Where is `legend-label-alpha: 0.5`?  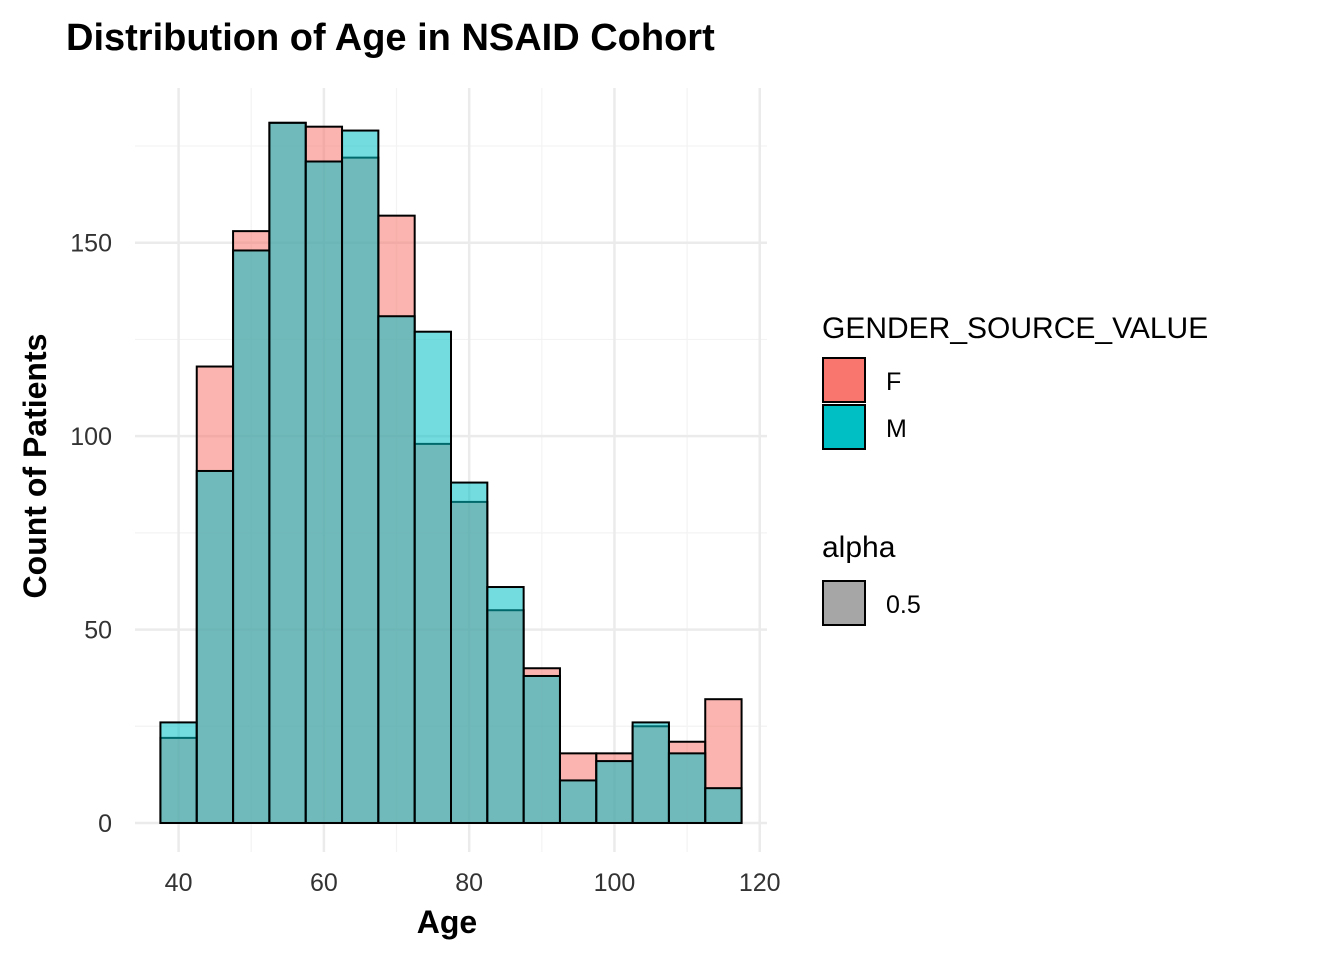 legend-label-alpha: 0.5 is located at coordinates (903, 605).